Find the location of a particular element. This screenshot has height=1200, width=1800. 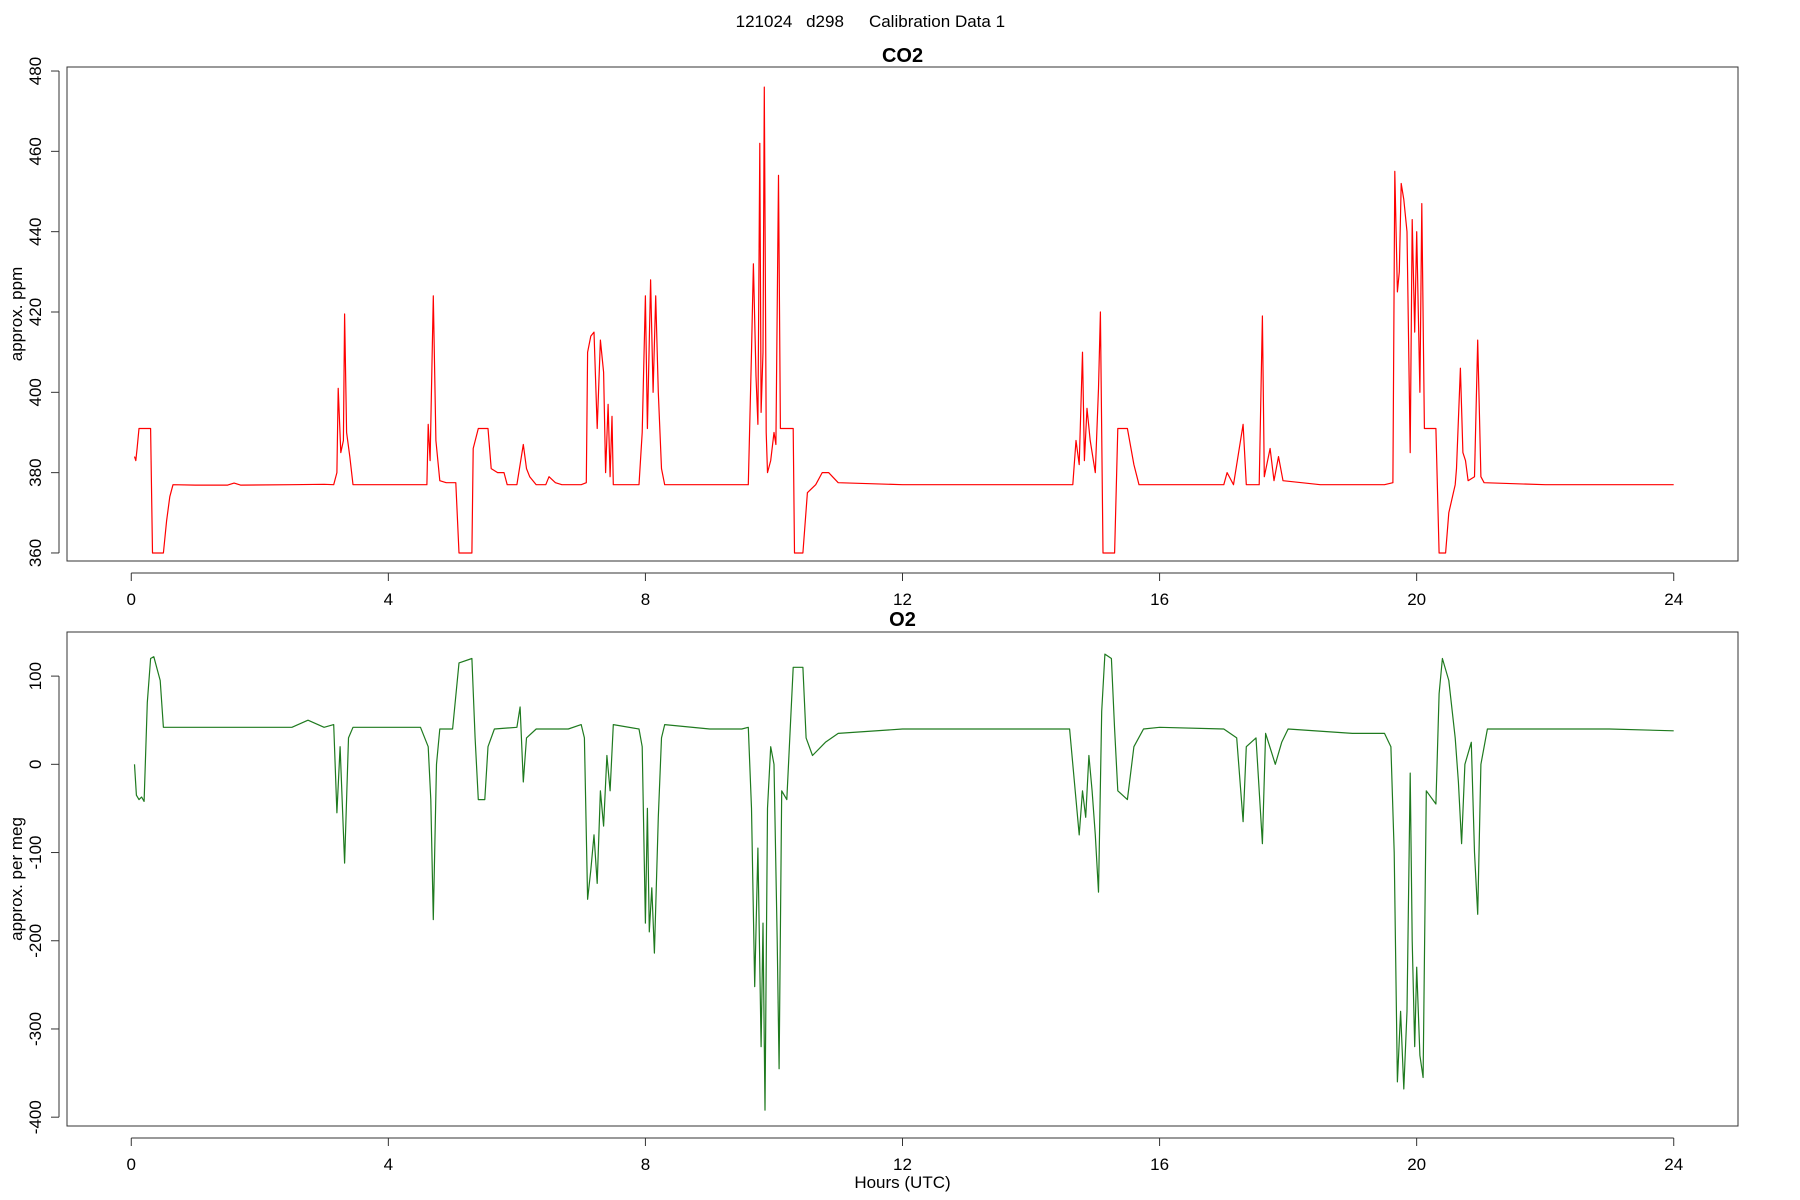

o2-x-tick-label: 0 is located at coordinates (131, 1164).